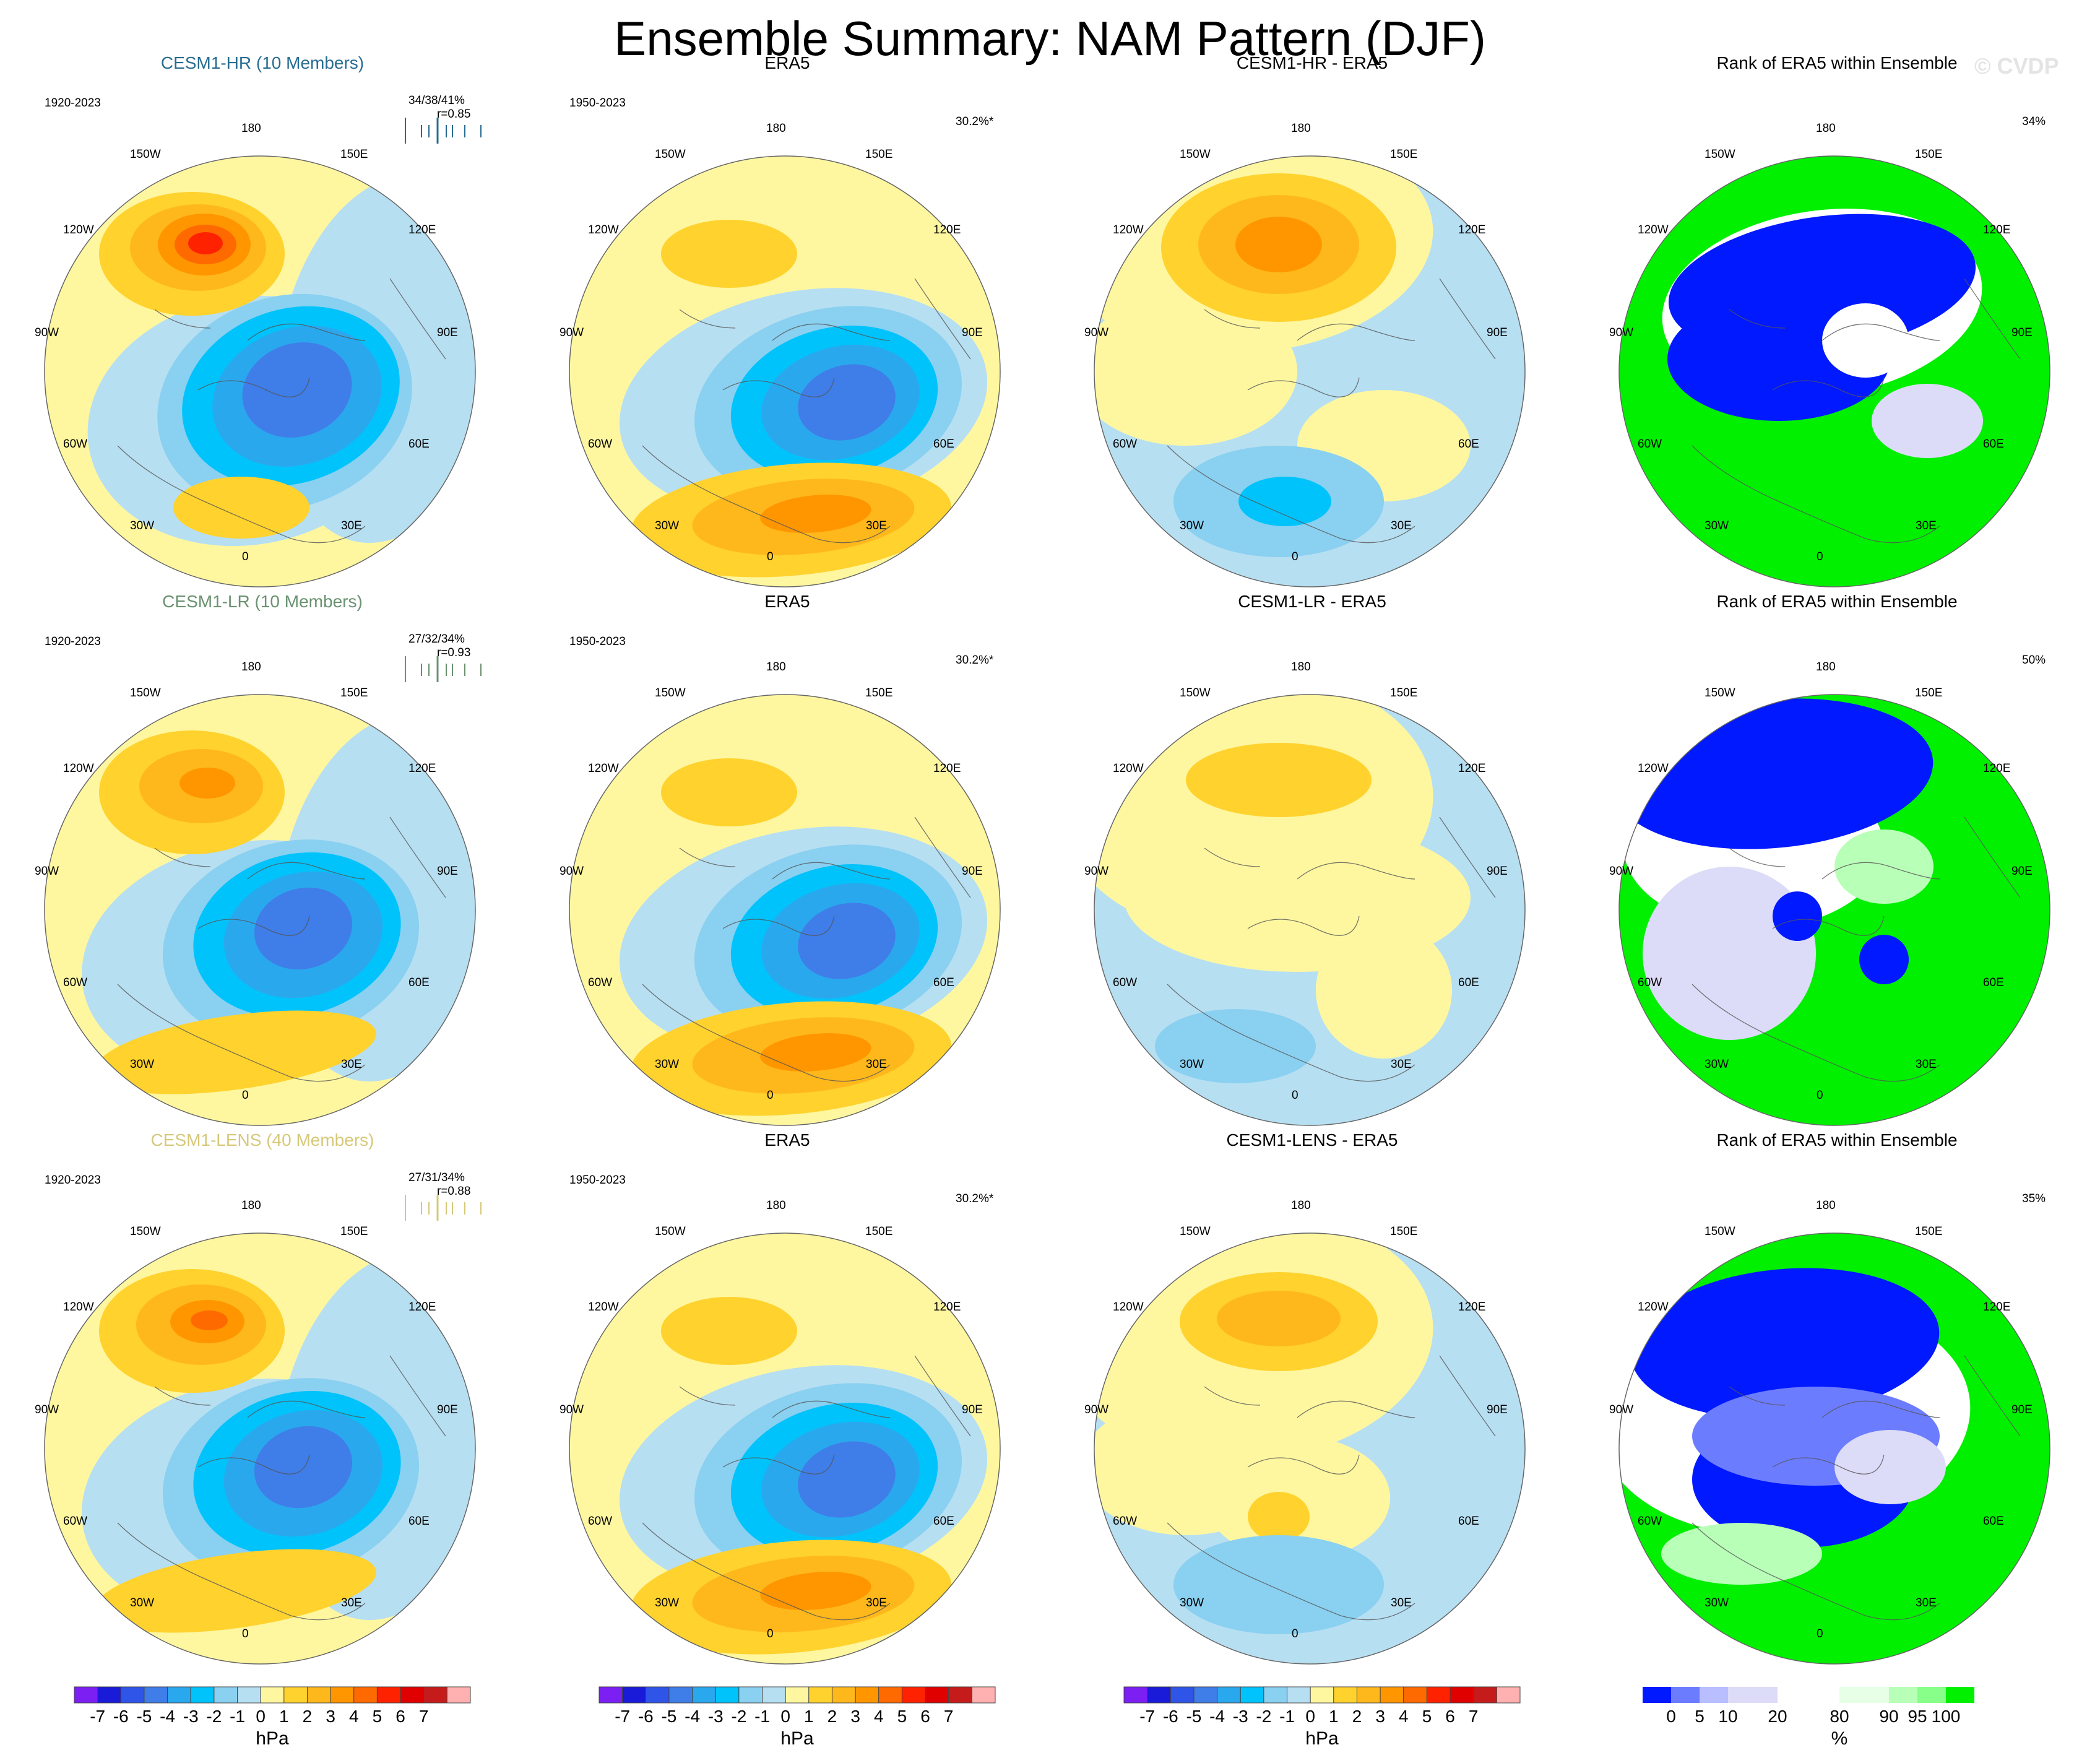  I want to click on colorbar-unit: hPa, so click(272, 1738).